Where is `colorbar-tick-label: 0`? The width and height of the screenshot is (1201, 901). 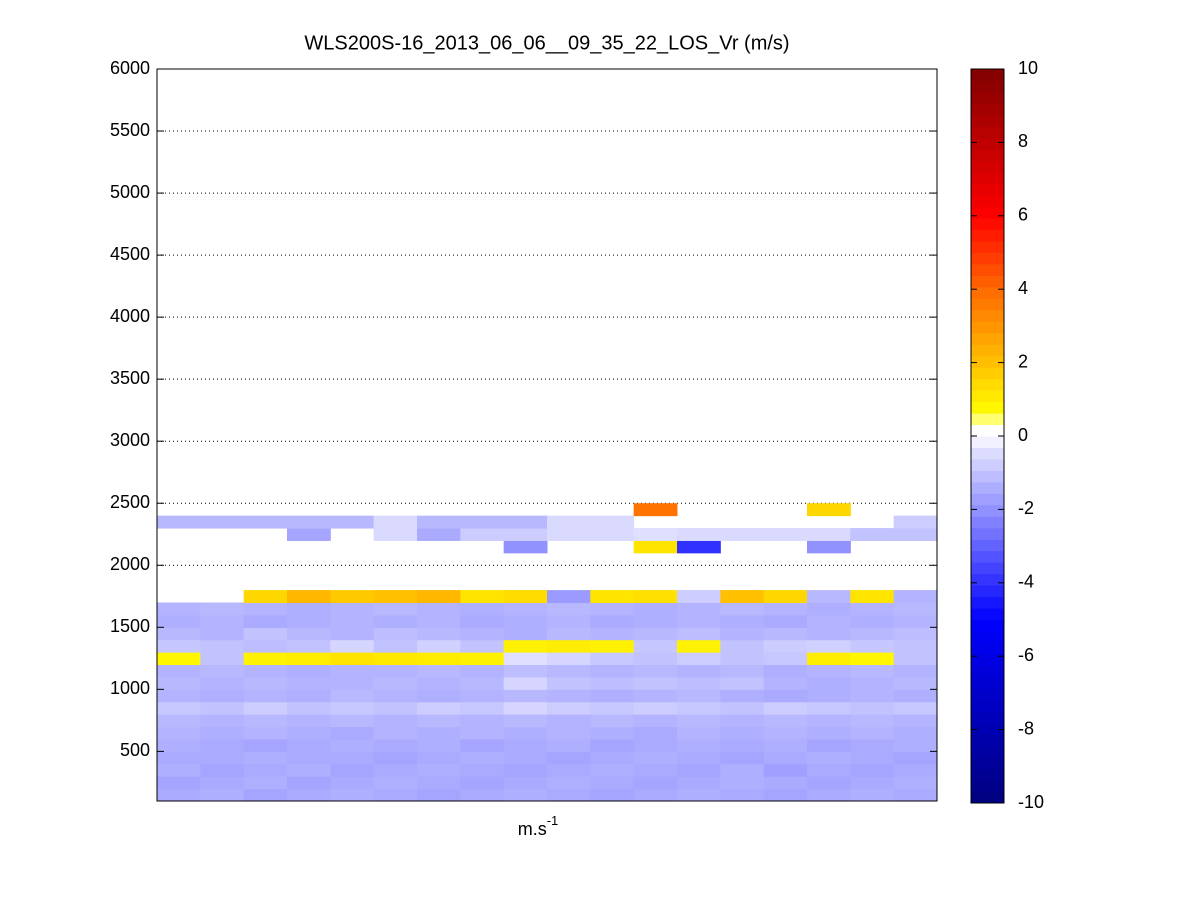
colorbar-tick-label: 0 is located at coordinates (1023, 435).